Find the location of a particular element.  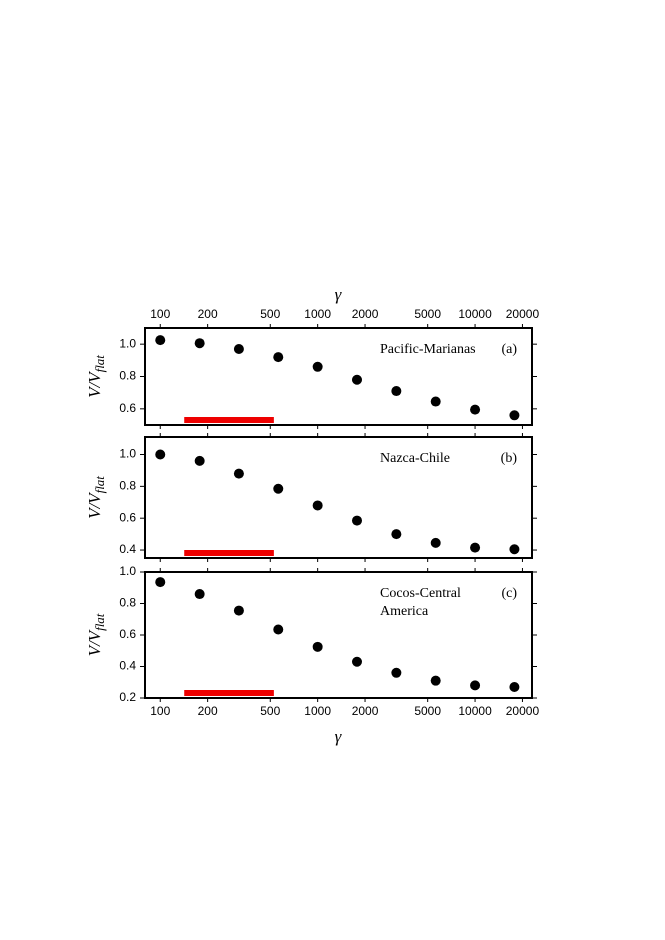

panel-label: (b) is located at coordinates (509, 458).